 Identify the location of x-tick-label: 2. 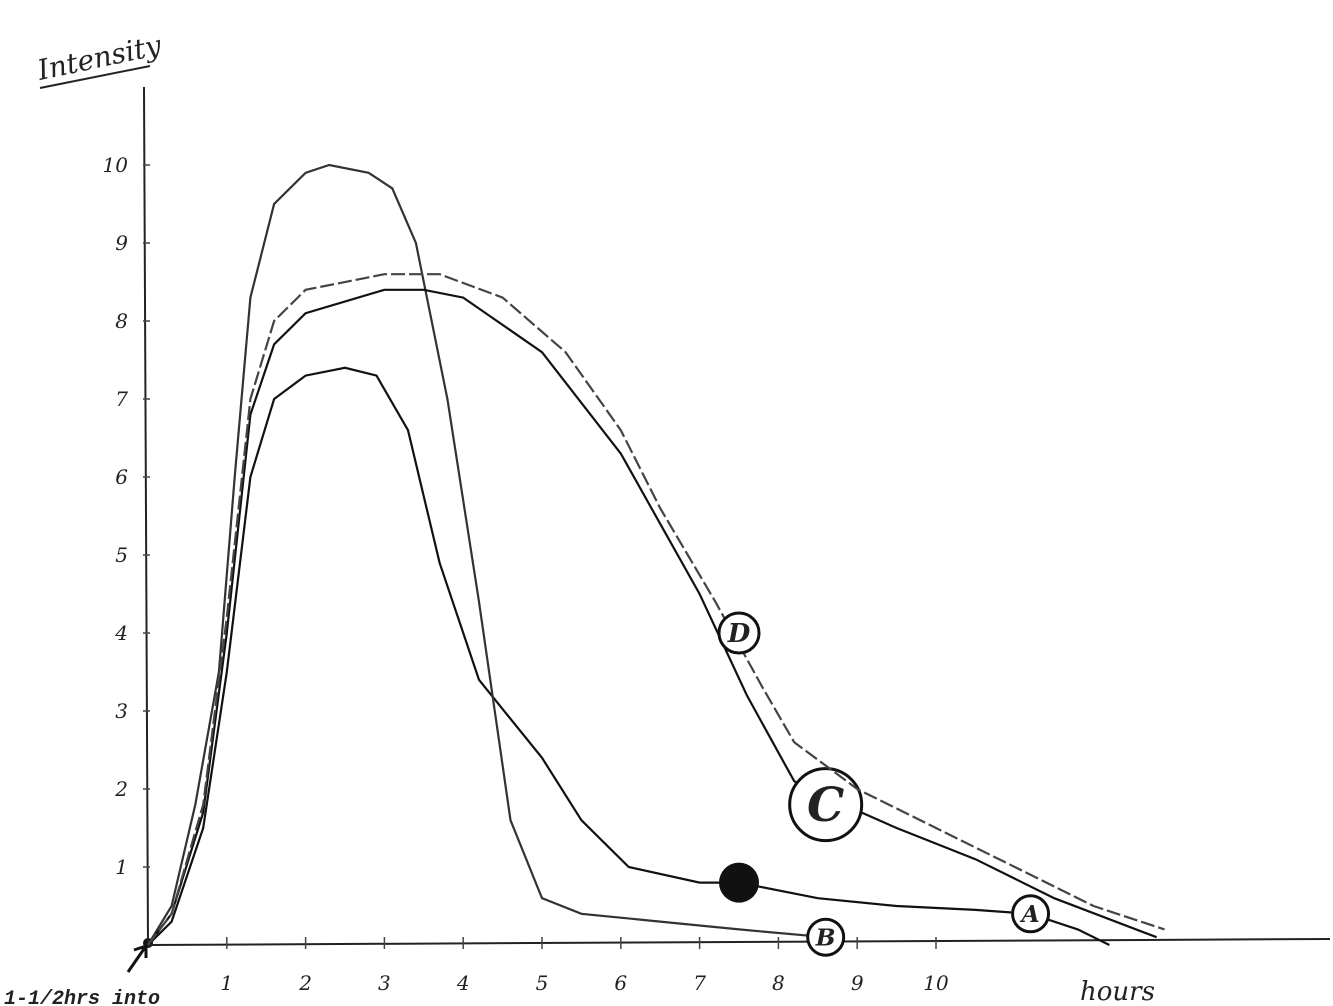
(305, 983).